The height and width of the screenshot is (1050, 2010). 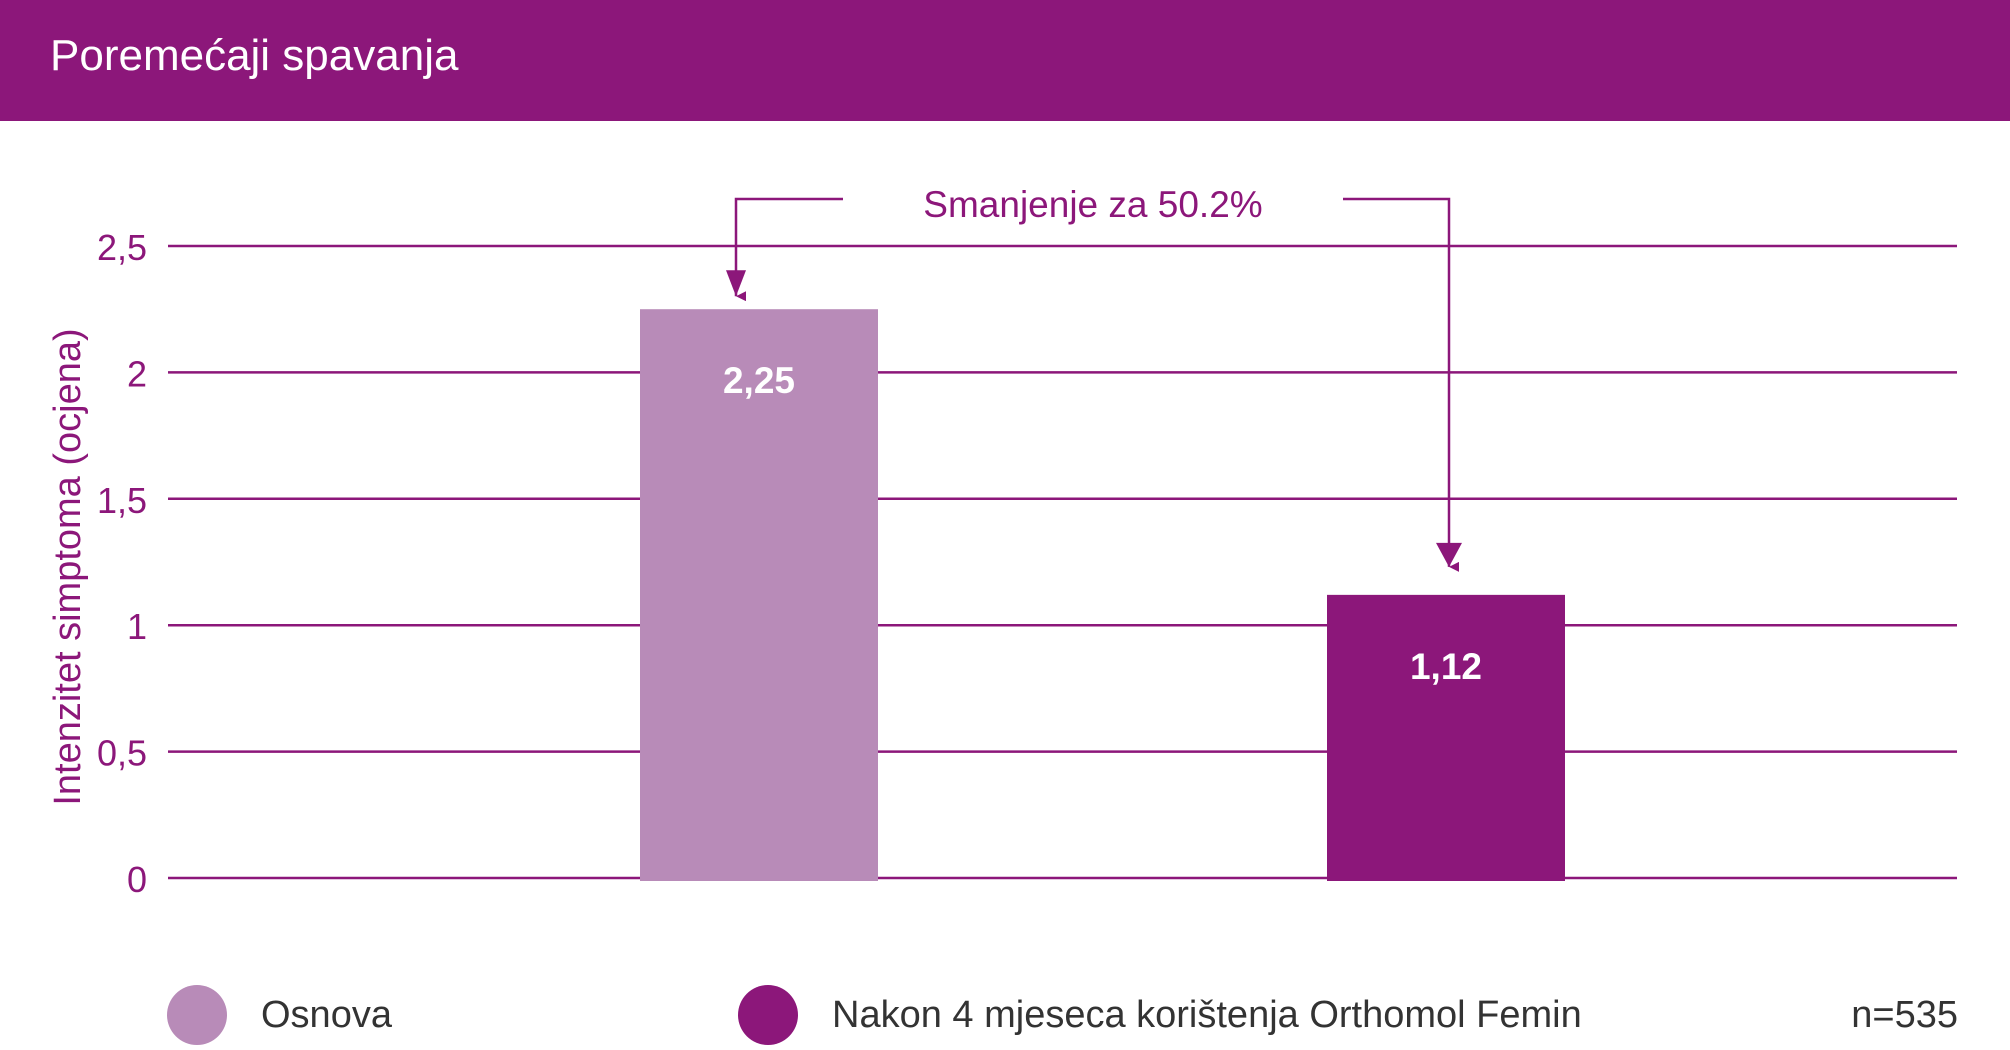 What do you see at coordinates (122, 753) in the screenshot?
I see `y-tick-label: 0,5` at bounding box center [122, 753].